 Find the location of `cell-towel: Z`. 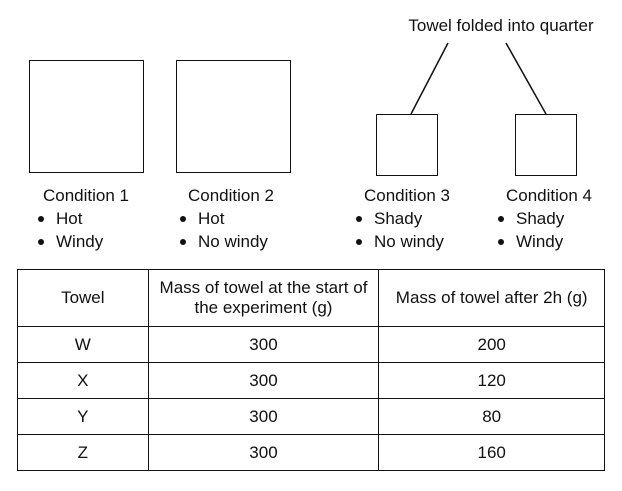

cell-towel: Z is located at coordinates (83, 452).